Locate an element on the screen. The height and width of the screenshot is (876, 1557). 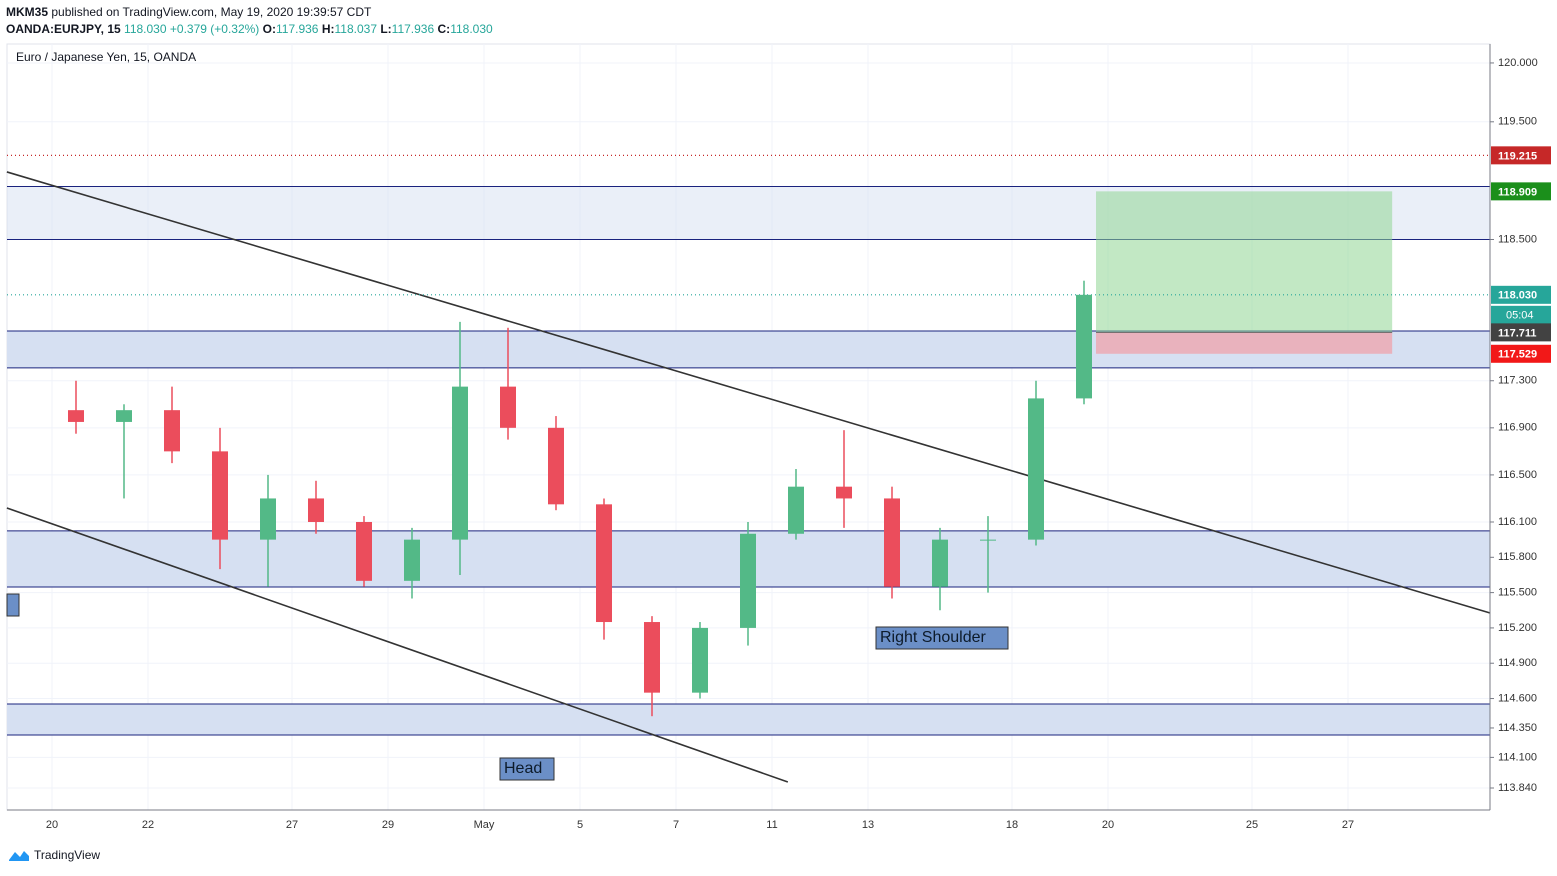
y-tick-label: 118.500 is located at coordinates (1517, 239).